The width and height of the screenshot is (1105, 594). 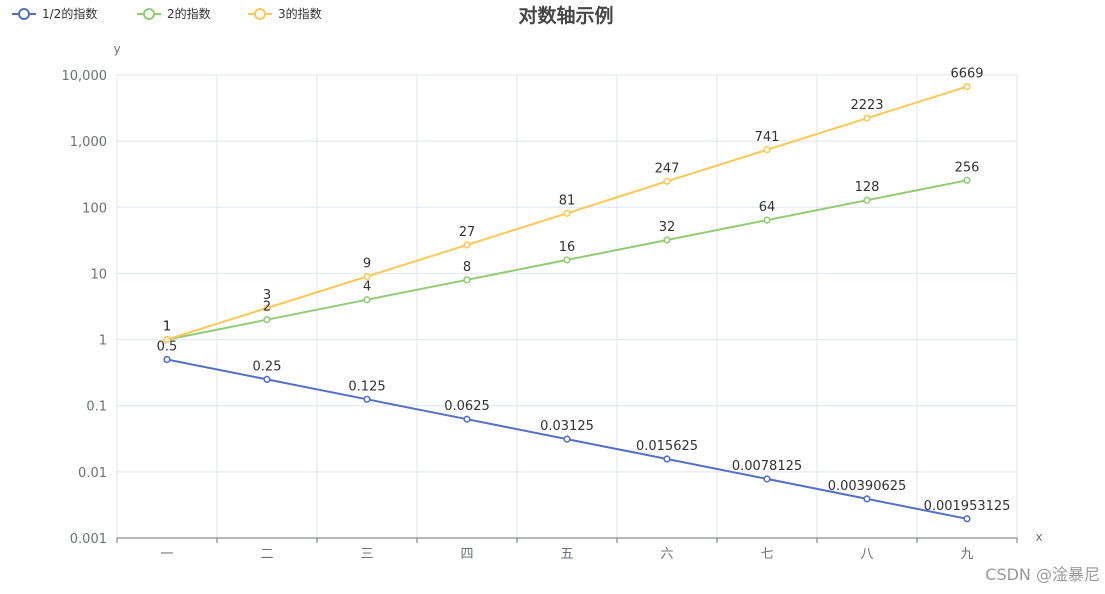 What do you see at coordinates (103, 341) in the screenshot?
I see `y-tick-label: 1` at bounding box center [103, 341].